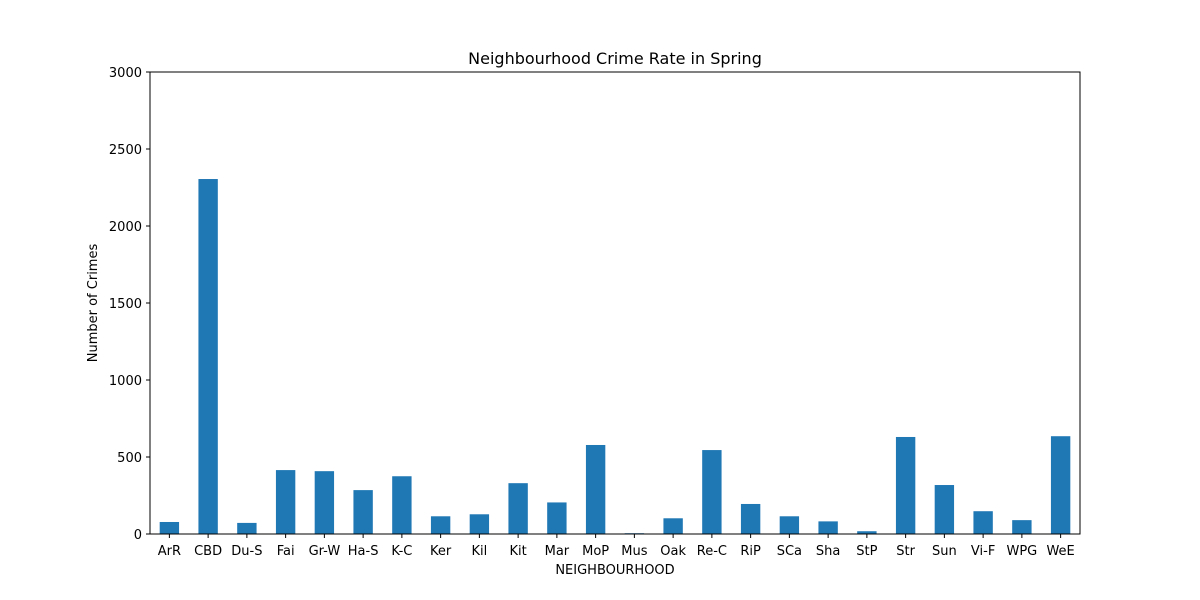 This screenshot has width=1200, height=600. What do you see at coordinates (944, 509) in the screenshot?
I see `bar-sun` at bounding box center [944, 509].